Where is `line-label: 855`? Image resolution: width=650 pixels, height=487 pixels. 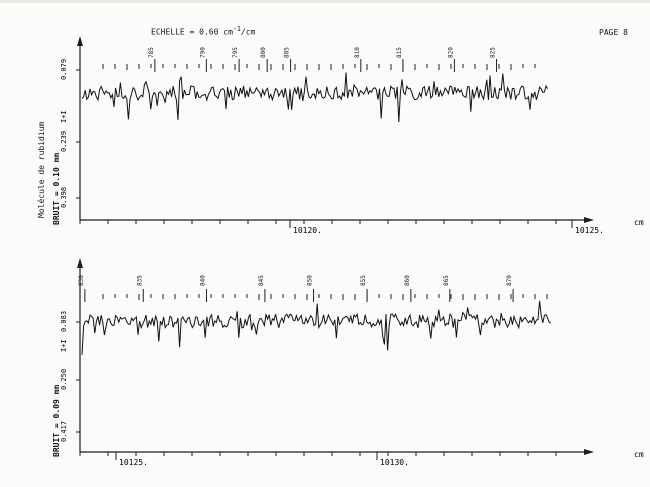 line-label: 855 is located at coordinates (363, 280).